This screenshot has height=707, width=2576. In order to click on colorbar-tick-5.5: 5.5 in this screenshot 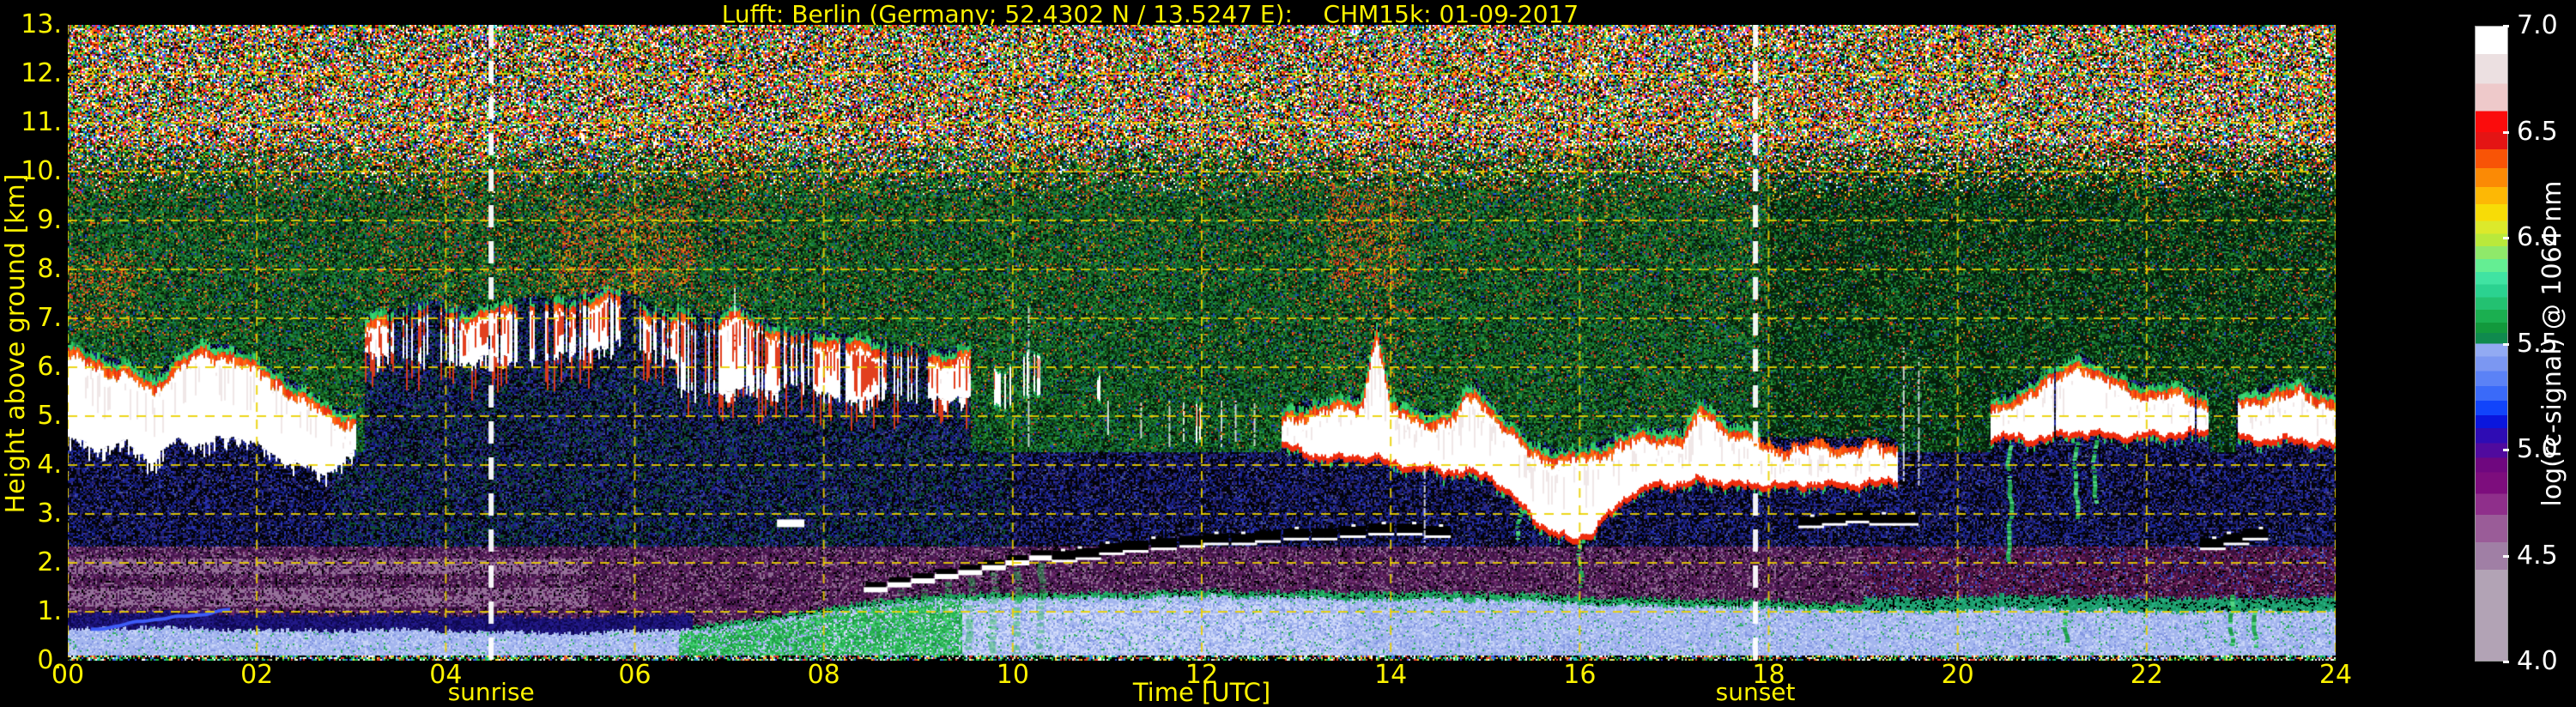, I will do `click(2537, 344)`.